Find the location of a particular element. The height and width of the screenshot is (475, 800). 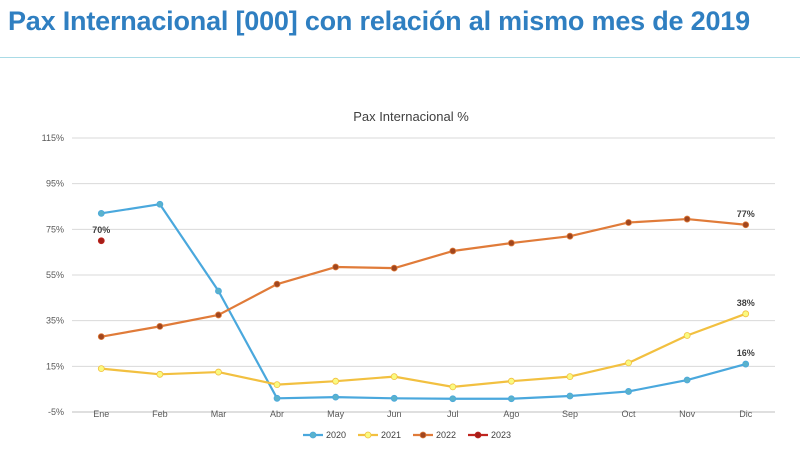

x-tick-label: Jul is located at coordinates (453, 414).